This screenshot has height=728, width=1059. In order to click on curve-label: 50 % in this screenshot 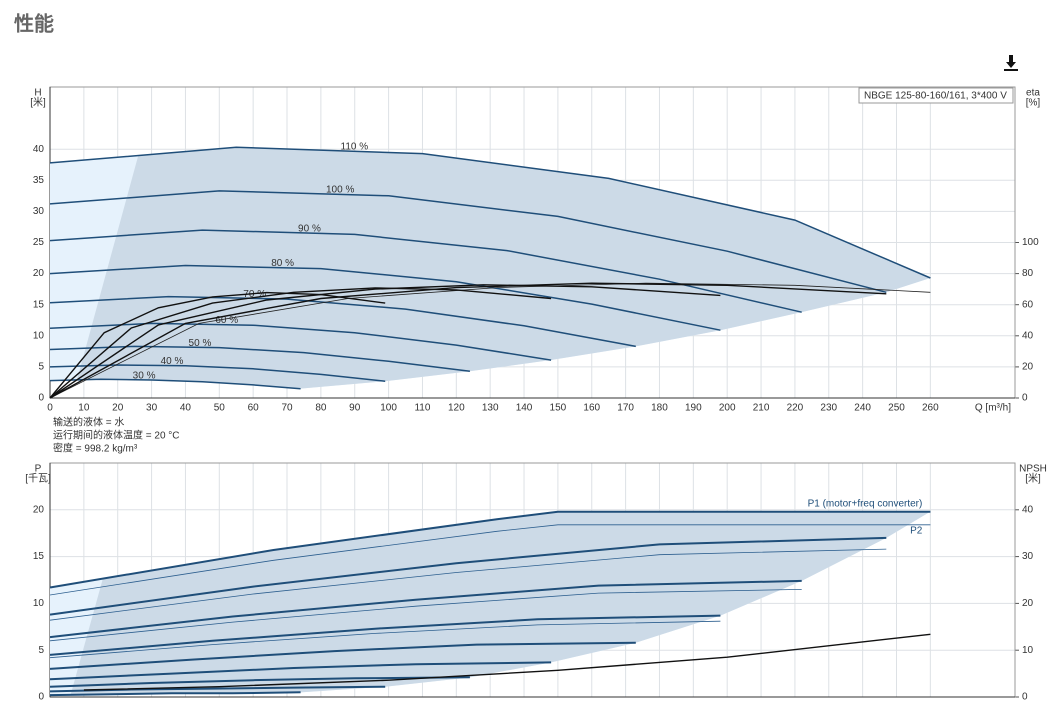, I will do `click(200, 343)`.